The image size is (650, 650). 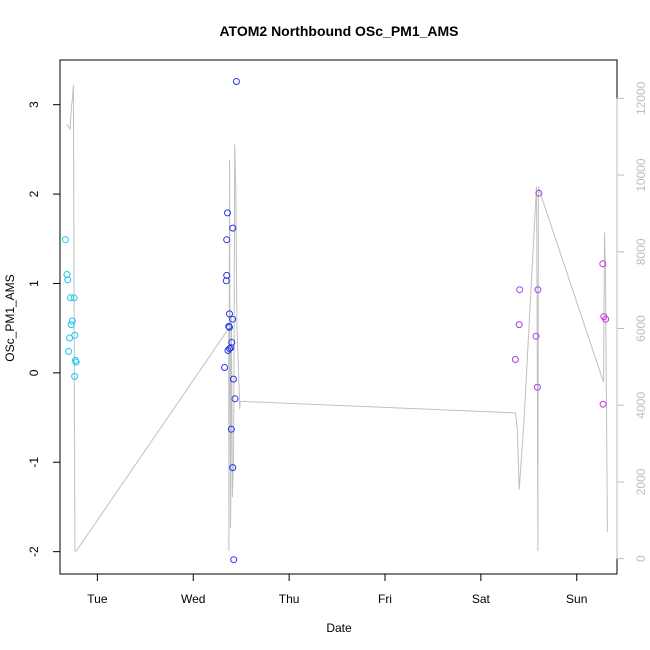 What do you see at coordinates (641, 175) in the screenshot?
I see `right-y-tick-label: 10000` at bounding box center [641, 175].